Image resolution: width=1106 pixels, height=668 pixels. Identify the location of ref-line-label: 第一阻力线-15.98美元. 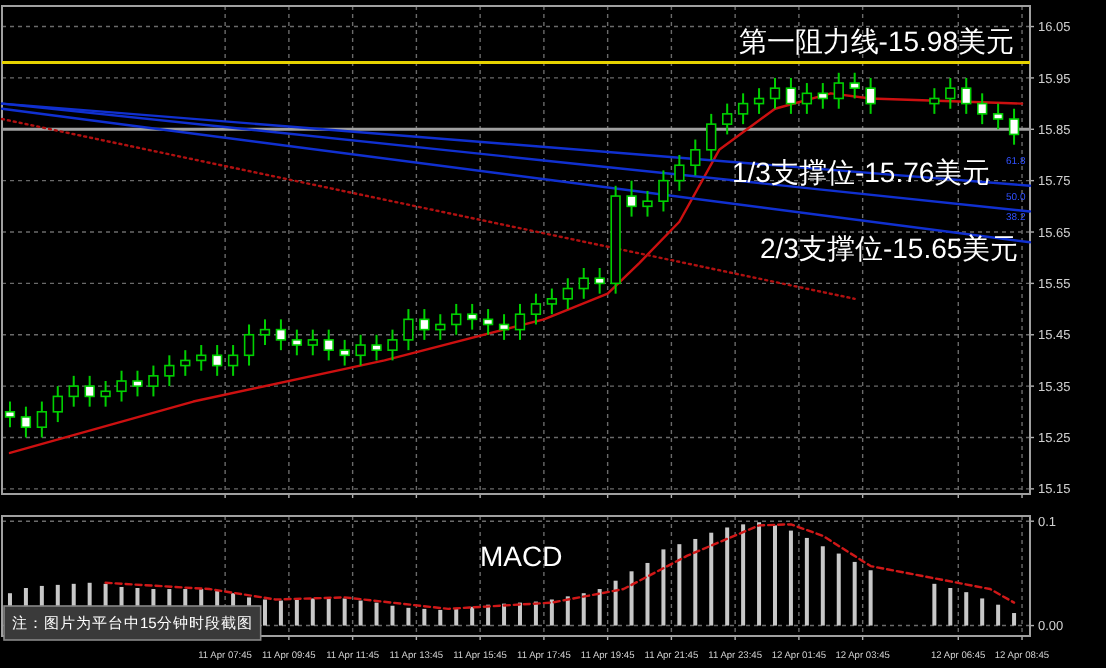
(876, 40).